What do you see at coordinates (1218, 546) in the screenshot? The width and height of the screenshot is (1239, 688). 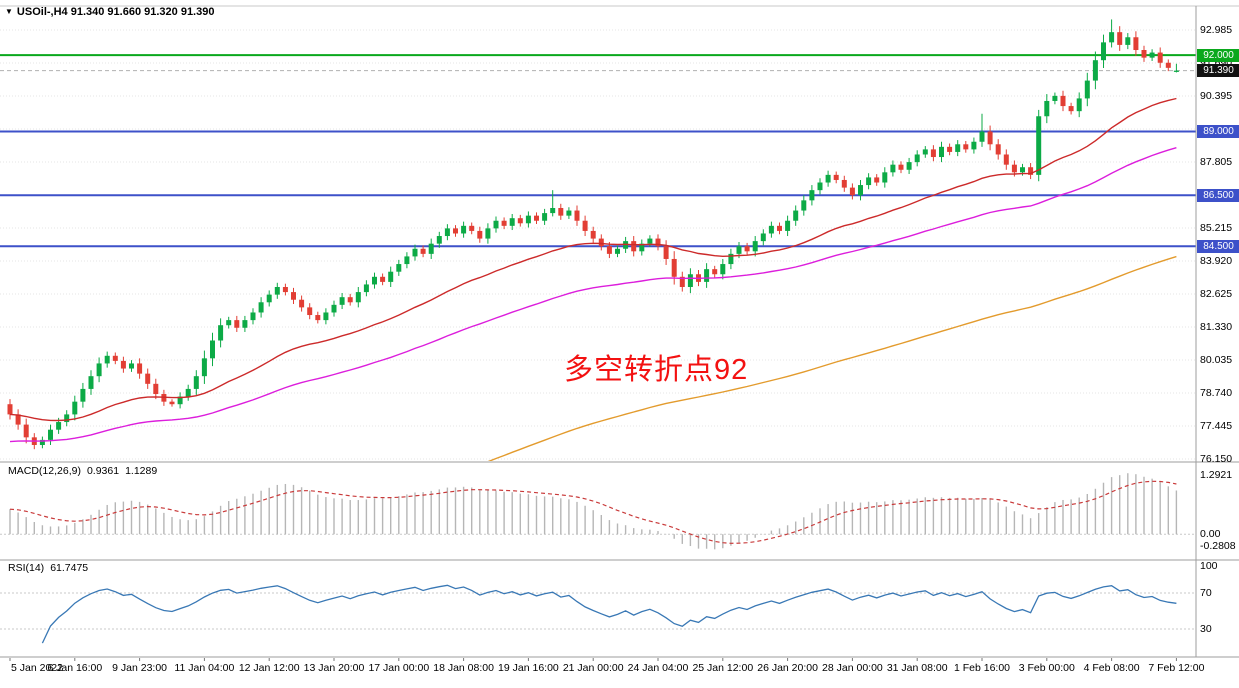 I see `macd-axis-label: -0.2808` at bounding box center [1218, 546].